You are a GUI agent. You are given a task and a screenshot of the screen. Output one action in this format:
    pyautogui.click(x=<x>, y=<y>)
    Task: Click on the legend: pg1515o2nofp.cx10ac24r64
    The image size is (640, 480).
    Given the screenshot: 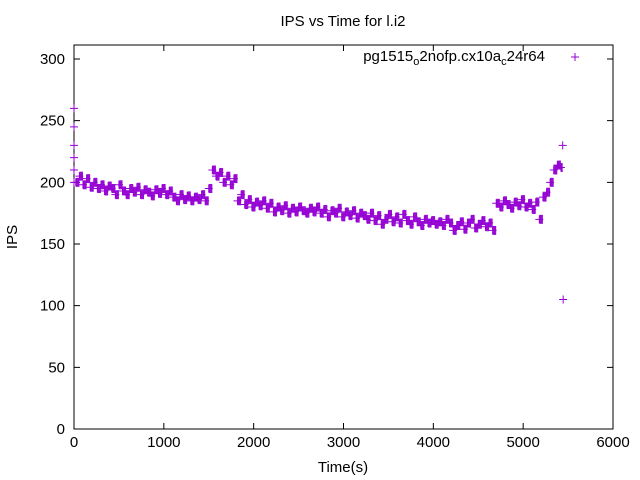 What is the action you would take?
    pyautogui.click(x=471, y=58)
    